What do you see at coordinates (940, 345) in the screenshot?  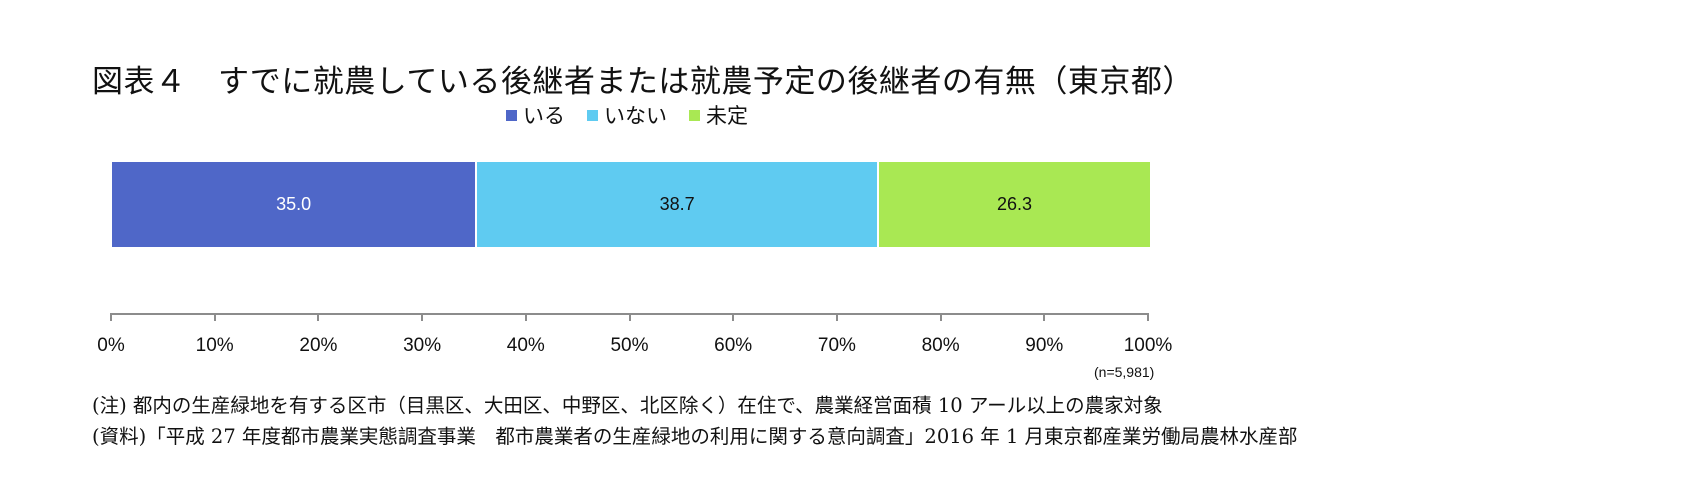 I see `x-axis-tick-label: 80%` at bounding box center [940, 345].